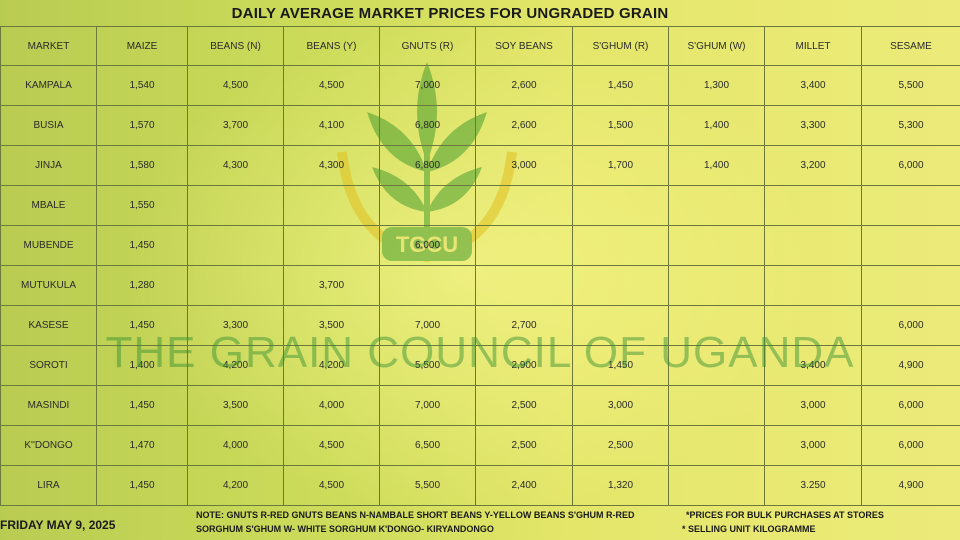 The height and width of the screenshot is (540, 960). What do you see at coordinates (142, 205) in the screenshot?
I see `price-cell: 1,550` at bounding box center [142, 205].